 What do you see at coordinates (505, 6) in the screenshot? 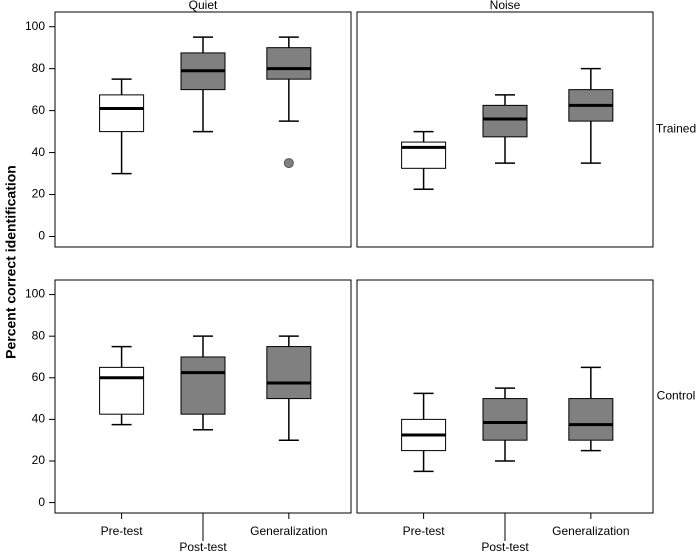
I see `column-title: Noise` at bounding box center [505, 6].